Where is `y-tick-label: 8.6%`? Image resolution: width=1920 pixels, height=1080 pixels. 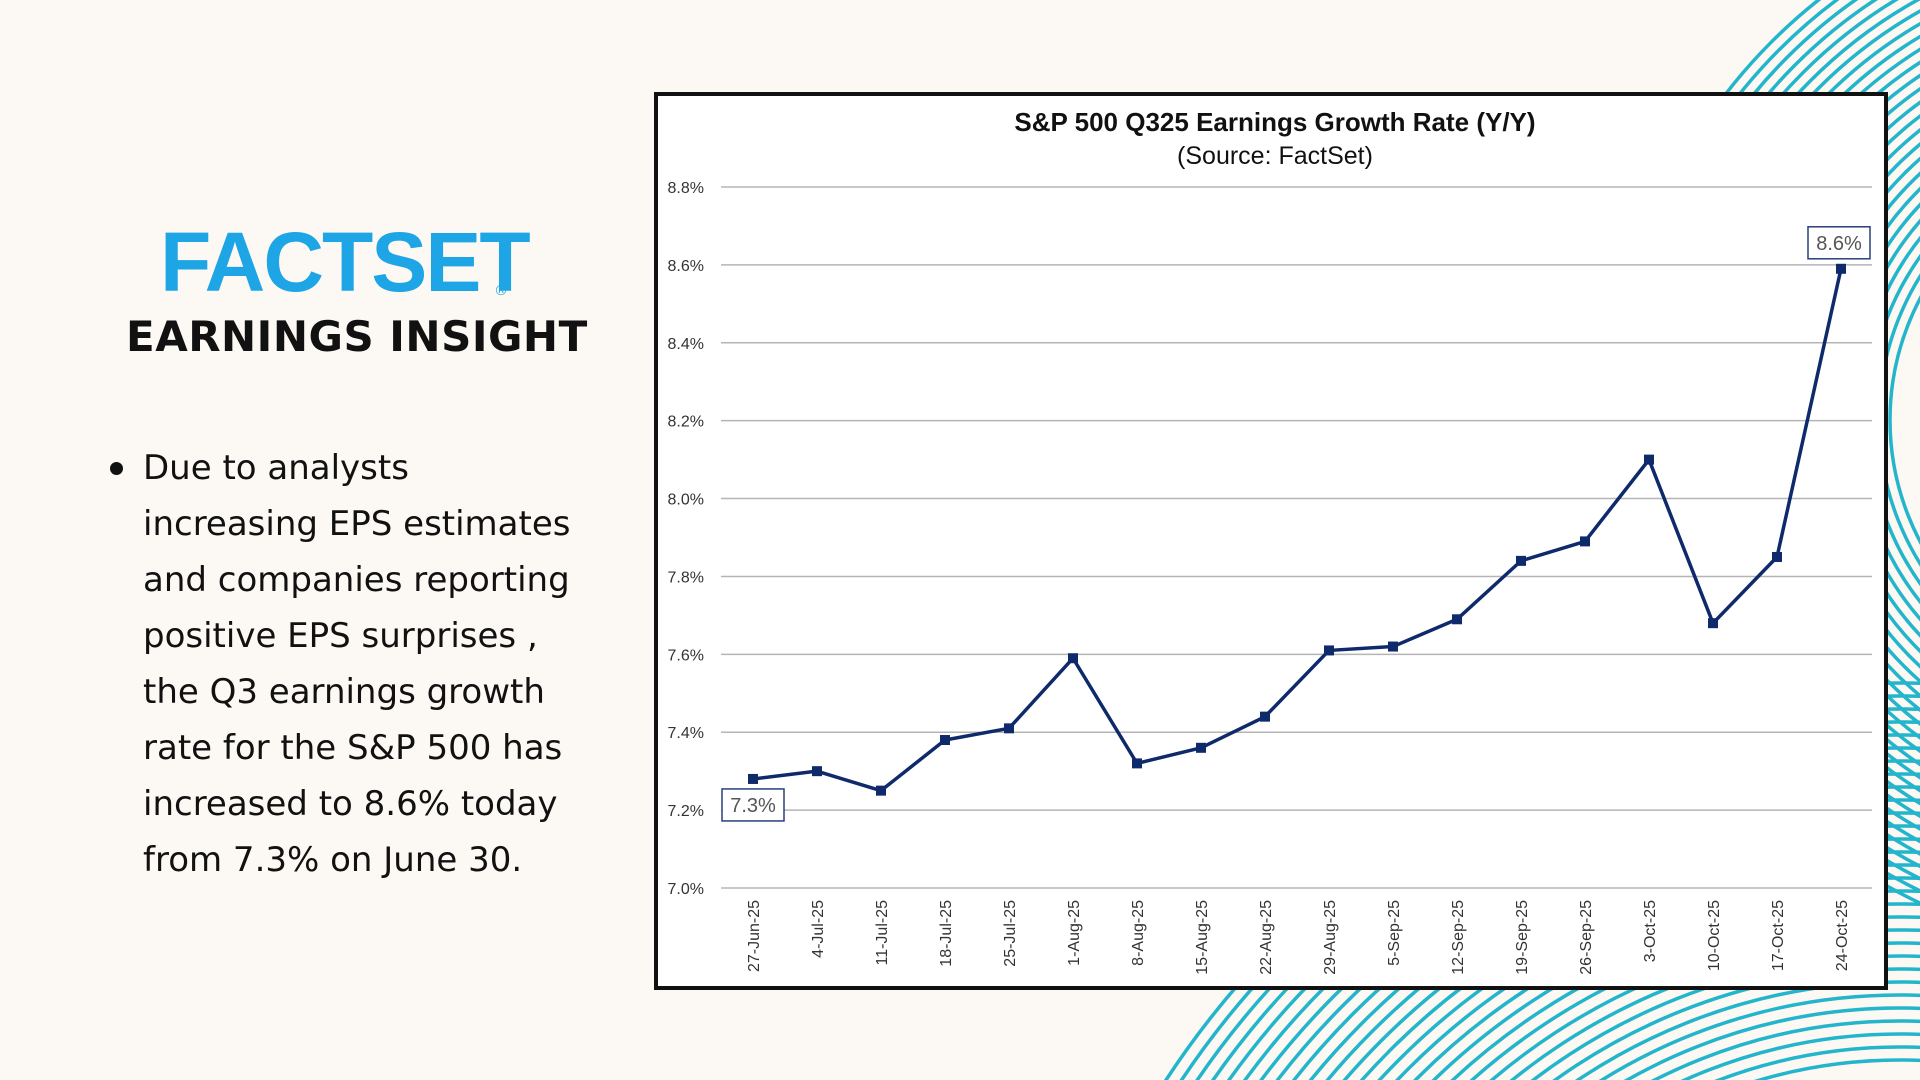
y-tick-label: 8.6% is located at coordinates (686, 266).